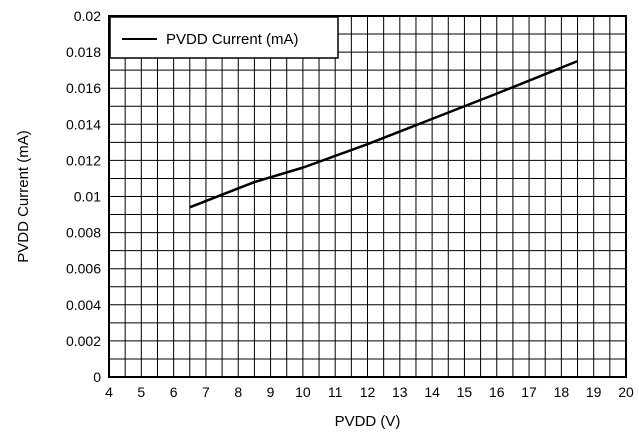 The height and width of the screenshot is (435, 639). I want to click on x-tick-label: 12, so click(368, 392).